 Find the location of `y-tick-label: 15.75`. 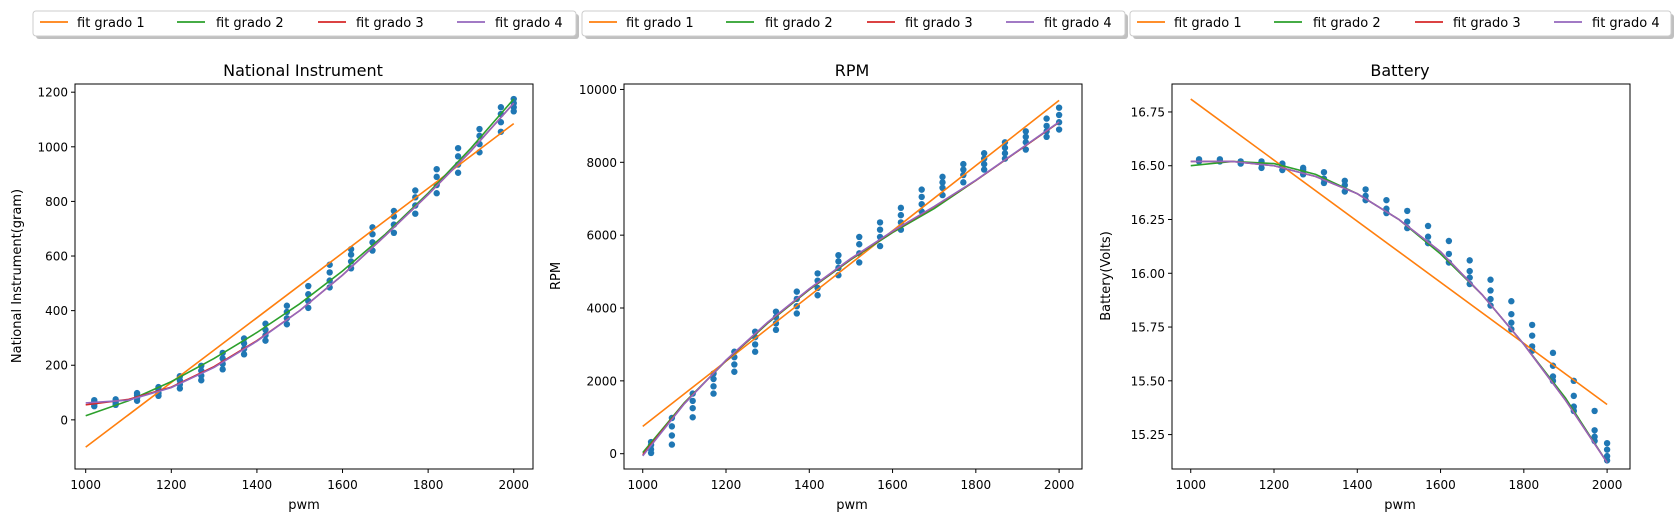

y-tick-label: 15.75 is located at coordinates (1148, 328).